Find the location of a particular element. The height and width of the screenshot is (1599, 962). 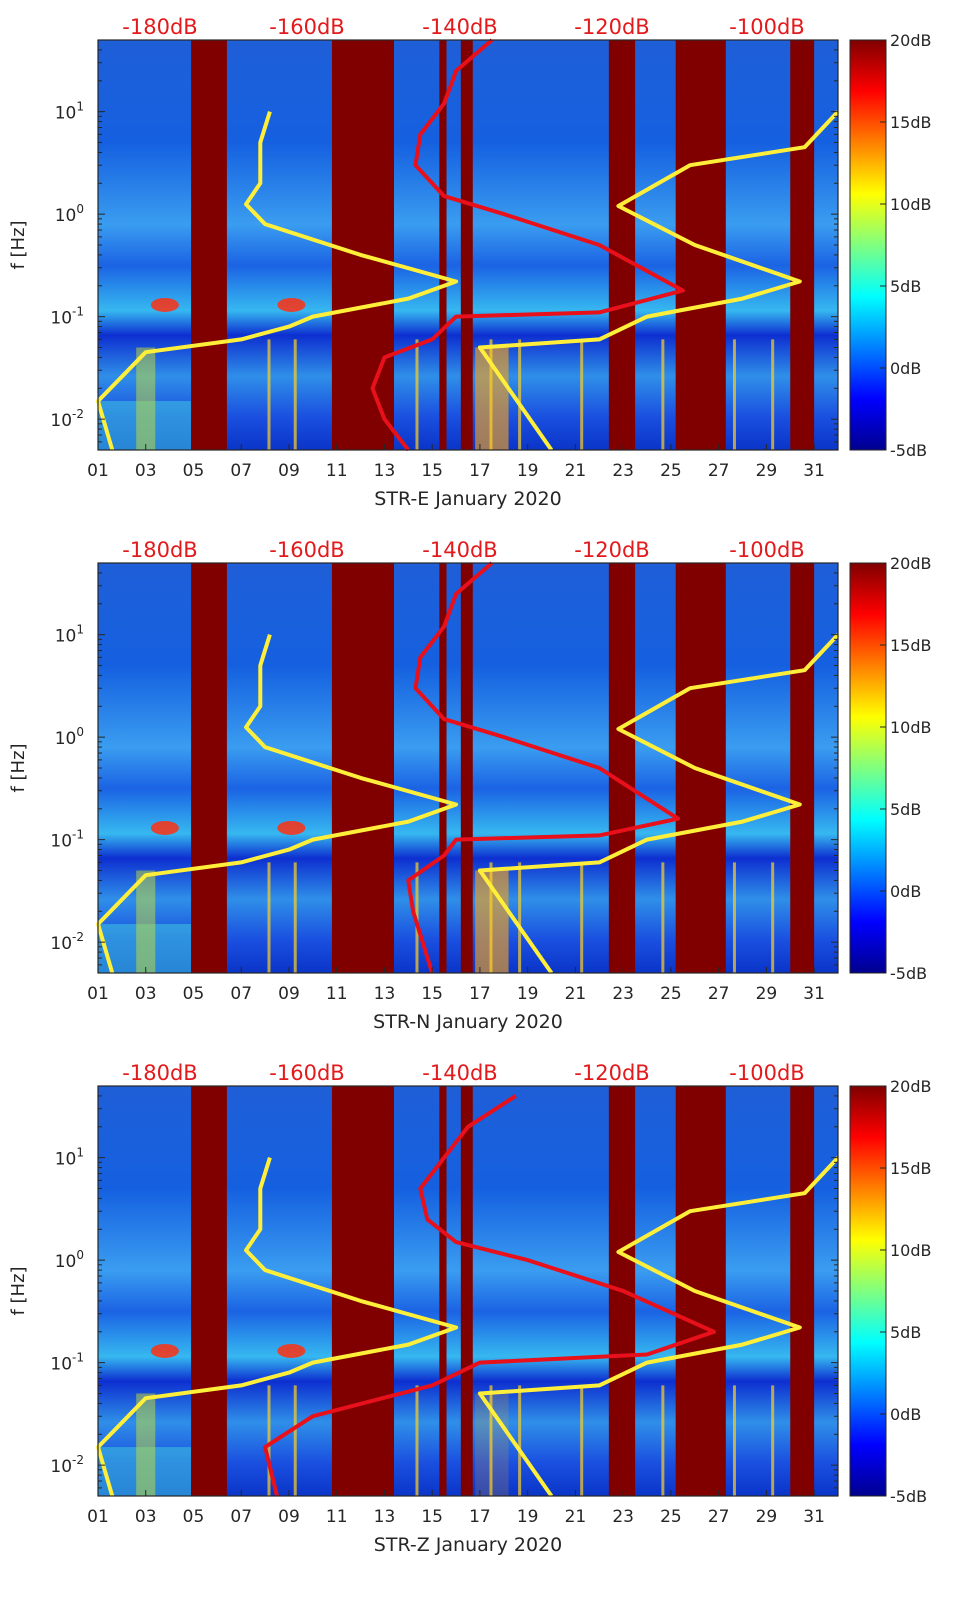

x-axis-label: STR-N January 2020 is located at coordinates (468, 1022).